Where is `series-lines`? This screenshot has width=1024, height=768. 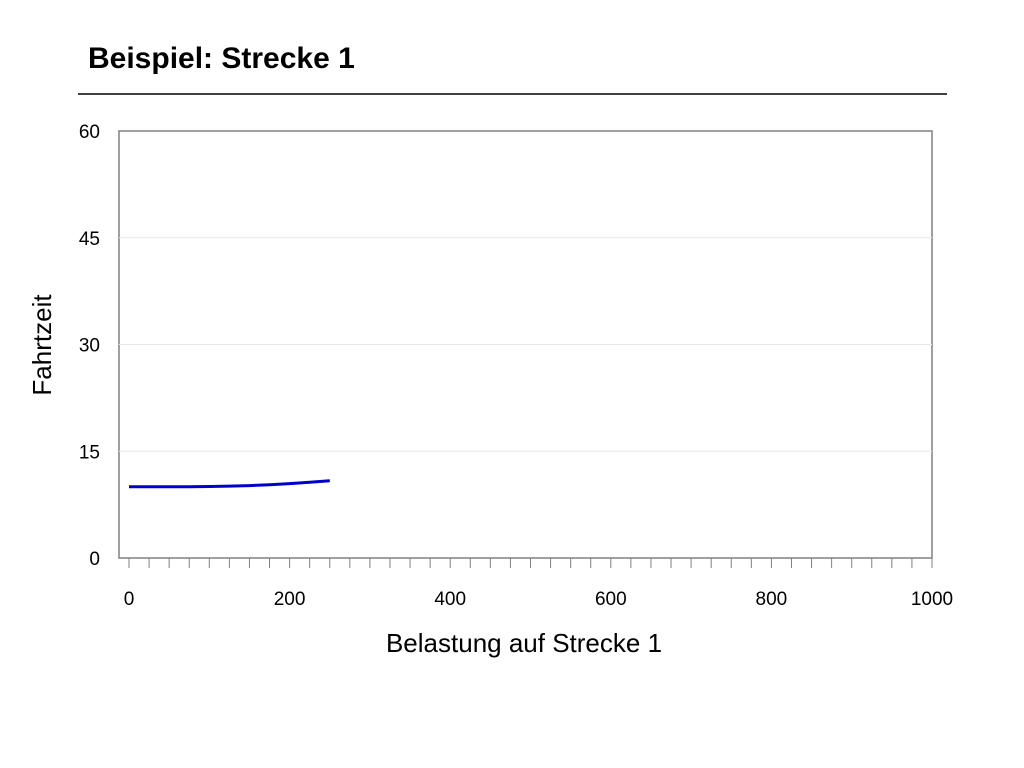 series-lines is located at coordinates (229, 484).